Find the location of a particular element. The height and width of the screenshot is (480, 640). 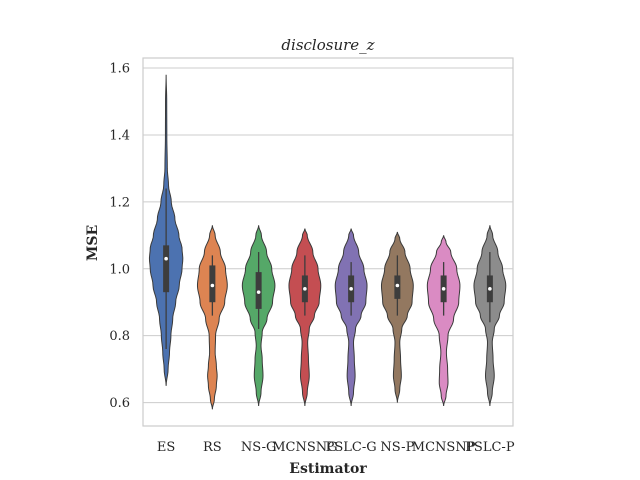

y-tick-label: 1.4 is located at coordinates (119, 135).